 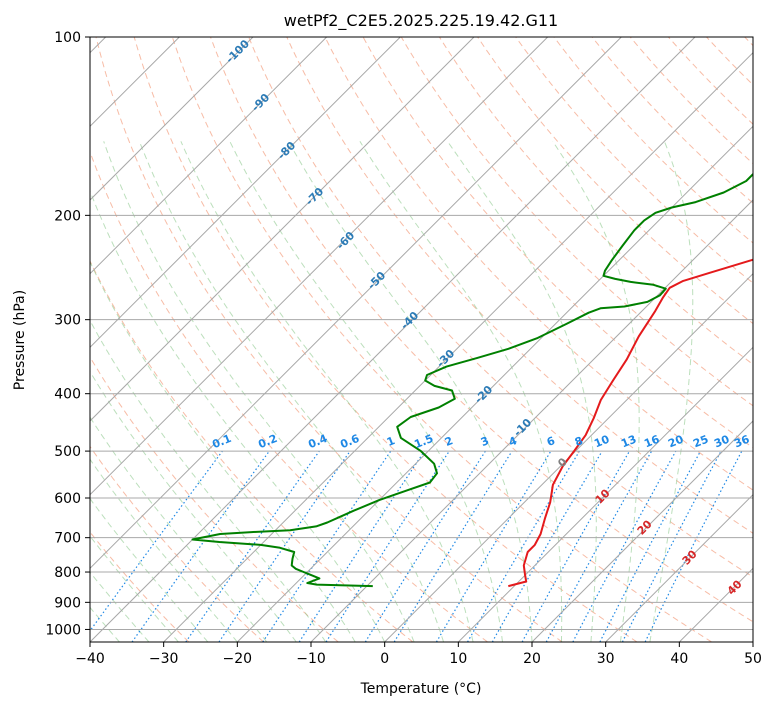 I want to click on x-tick-label: 10, so click(x=458, y=659).